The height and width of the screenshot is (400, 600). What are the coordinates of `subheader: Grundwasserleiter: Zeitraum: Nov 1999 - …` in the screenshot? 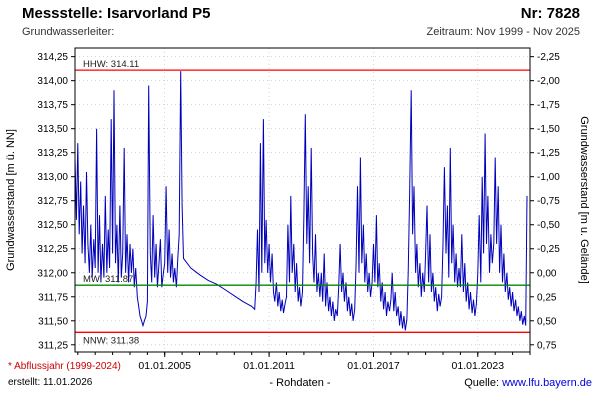 It's located at (301, 32).